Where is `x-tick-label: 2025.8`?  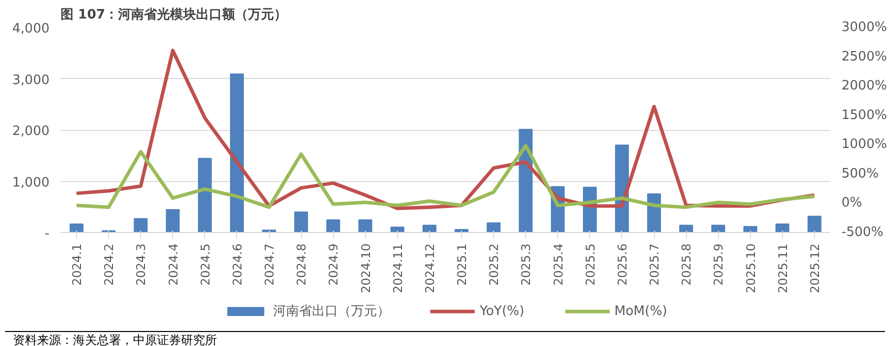
x-tick-label: 2025.8 is located at coordinates (687, 264).